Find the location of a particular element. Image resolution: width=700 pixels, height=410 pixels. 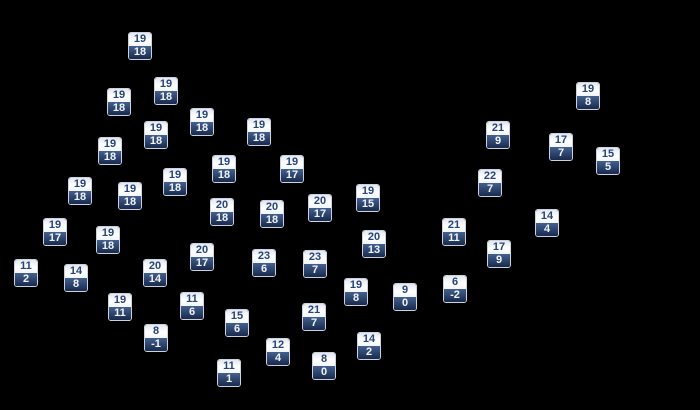

temperature-marker: 23 7 is located at coordinates (315, 264).